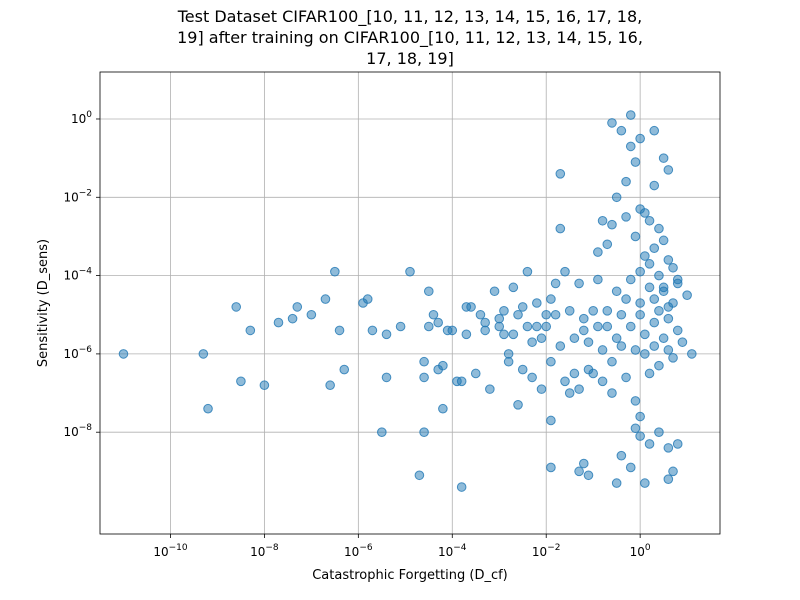 The image size is (800, 600). Describe the element at coordinates (452, 551) in the screenshot. I see `x-tick-label: 10⁻⁴` at that location.